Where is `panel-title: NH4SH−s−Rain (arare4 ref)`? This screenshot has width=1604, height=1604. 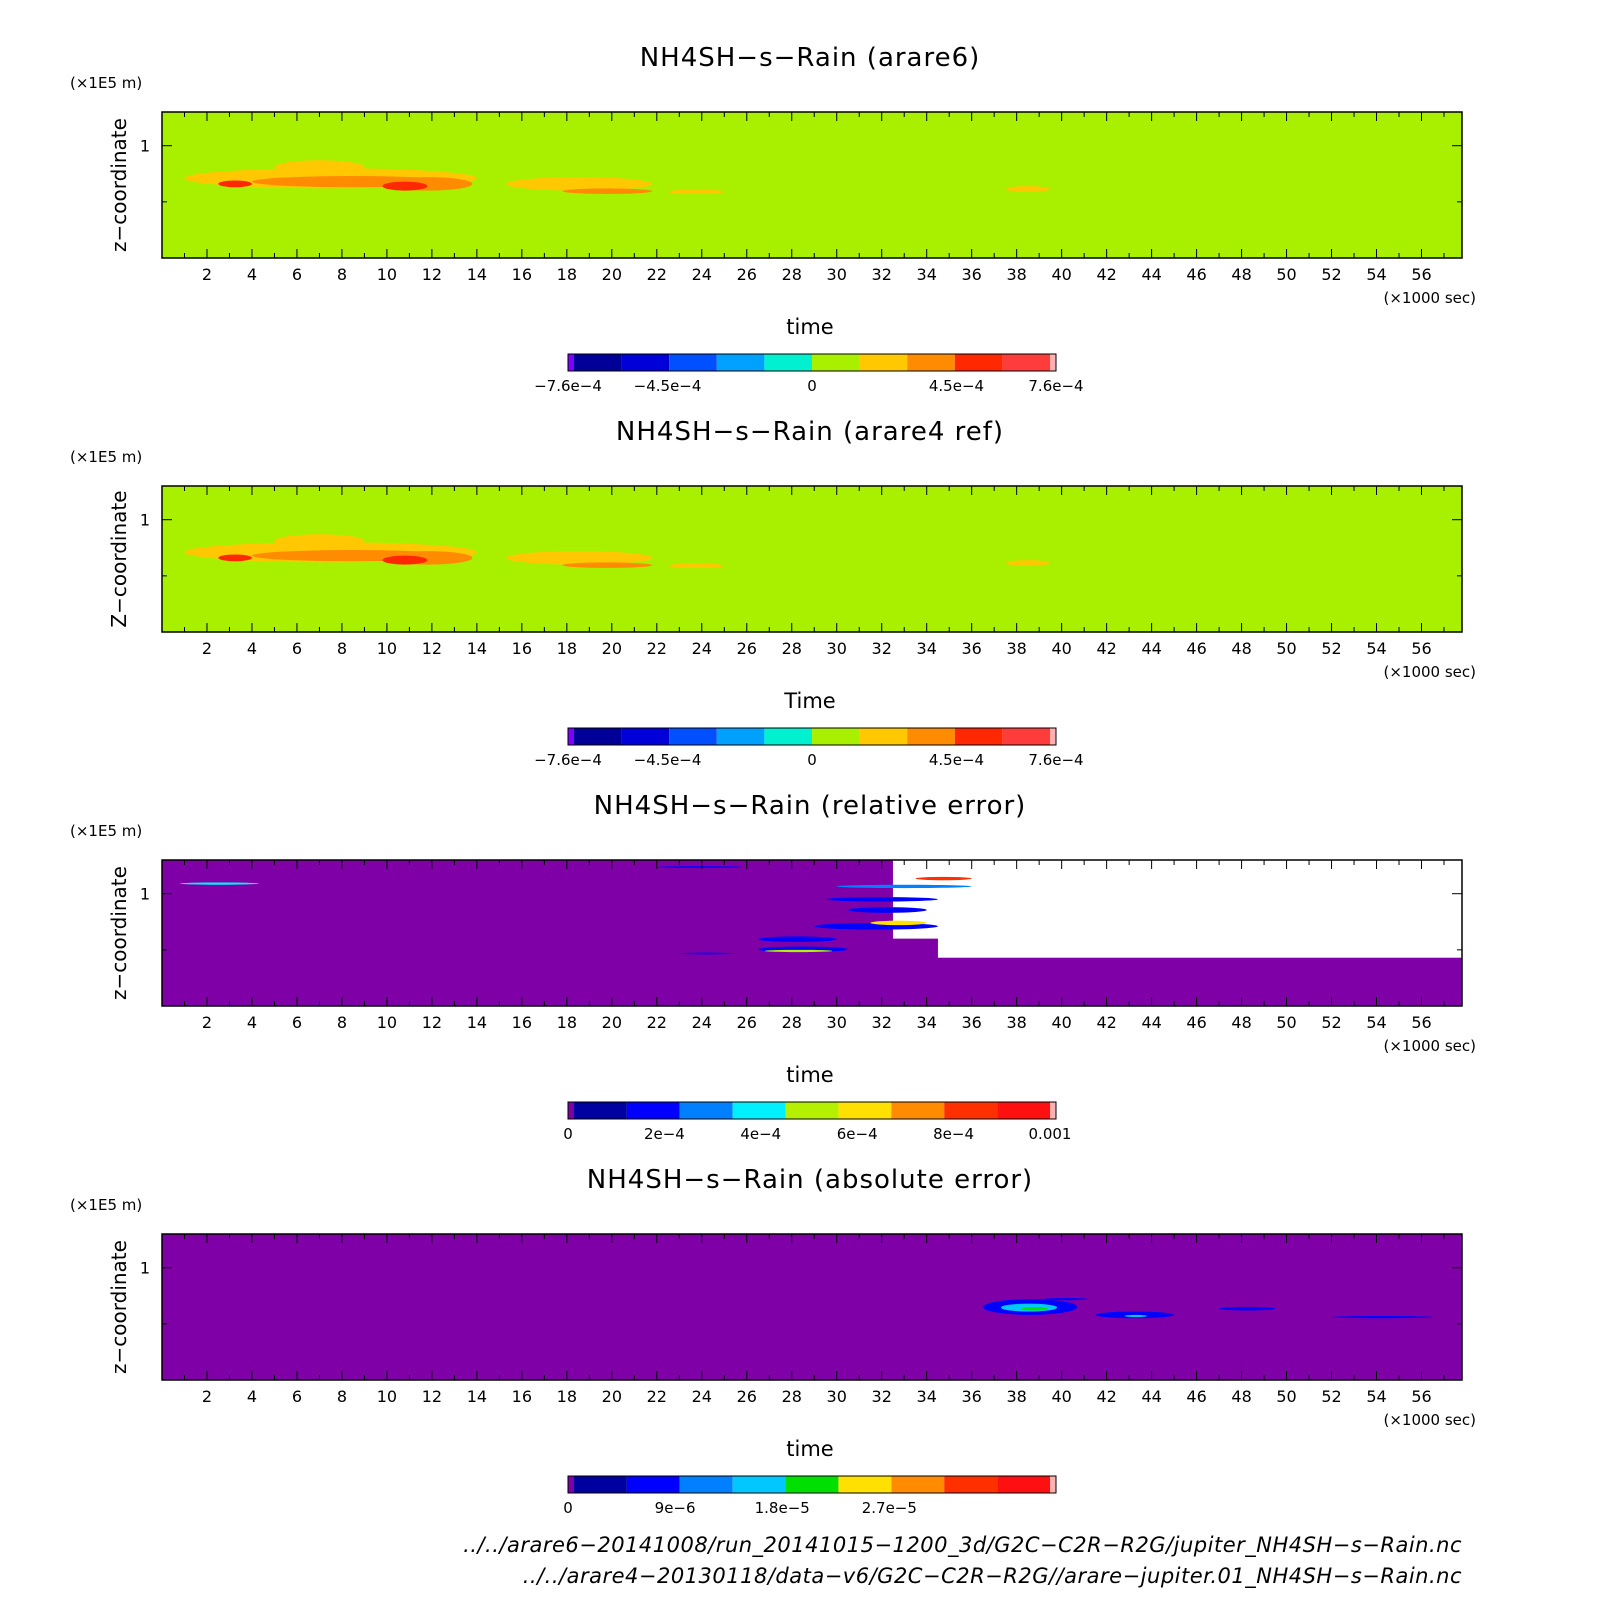 panel-title: NH4SH−s−Rain (arare4 ref) is located at coordinates (810, 432).